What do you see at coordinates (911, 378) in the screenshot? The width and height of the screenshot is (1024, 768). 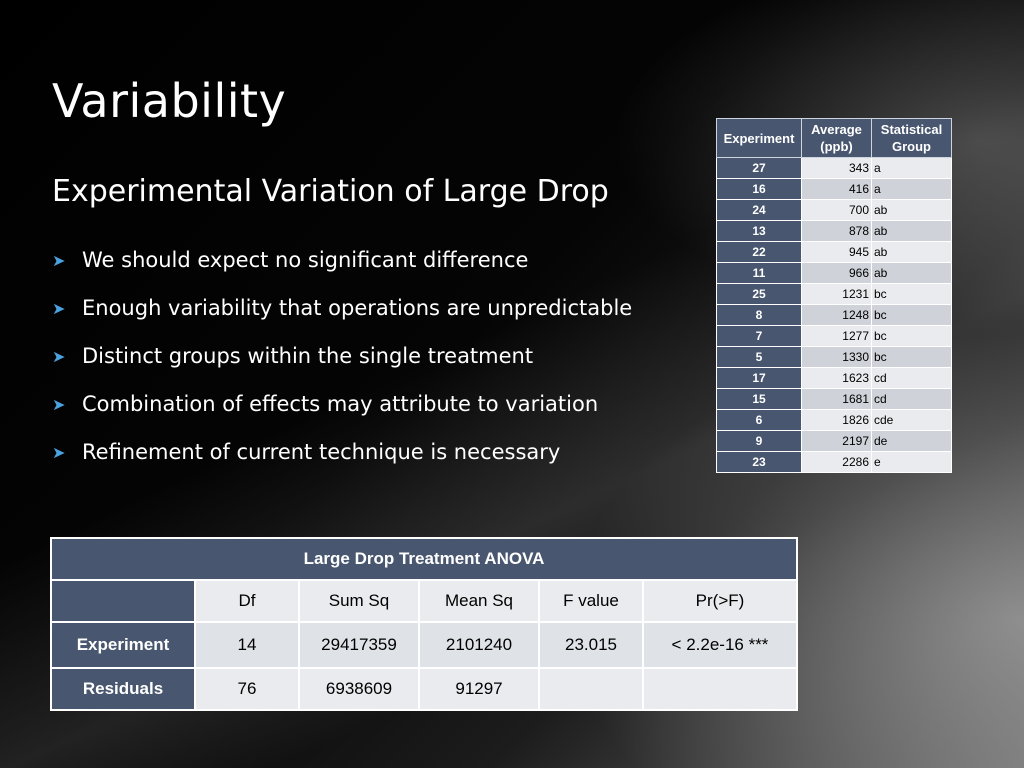 I see `statistical-group-cell: cd` at bounding box center [911, 378].